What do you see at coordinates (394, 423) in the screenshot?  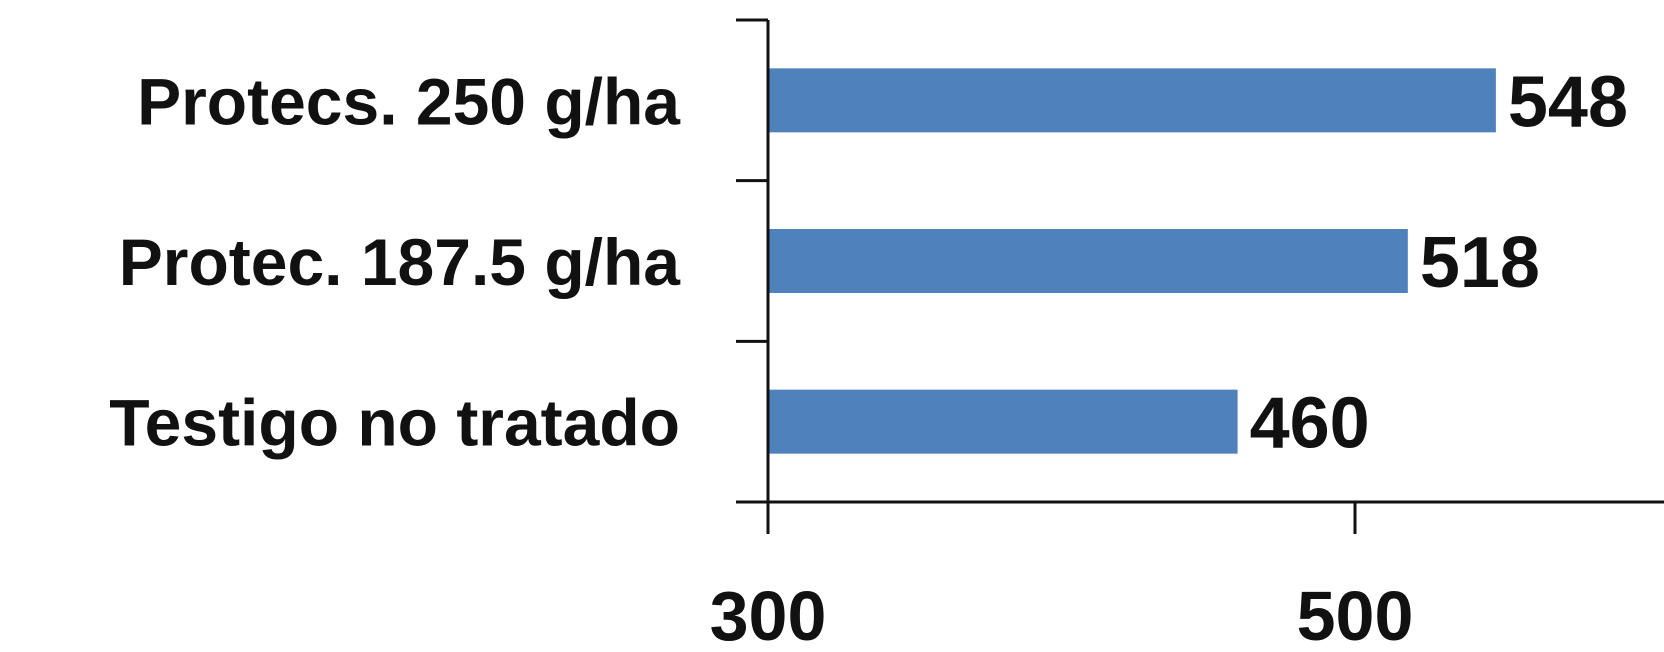 I see `category-label: Testigo no tratado` at bounding box center [394, 423].